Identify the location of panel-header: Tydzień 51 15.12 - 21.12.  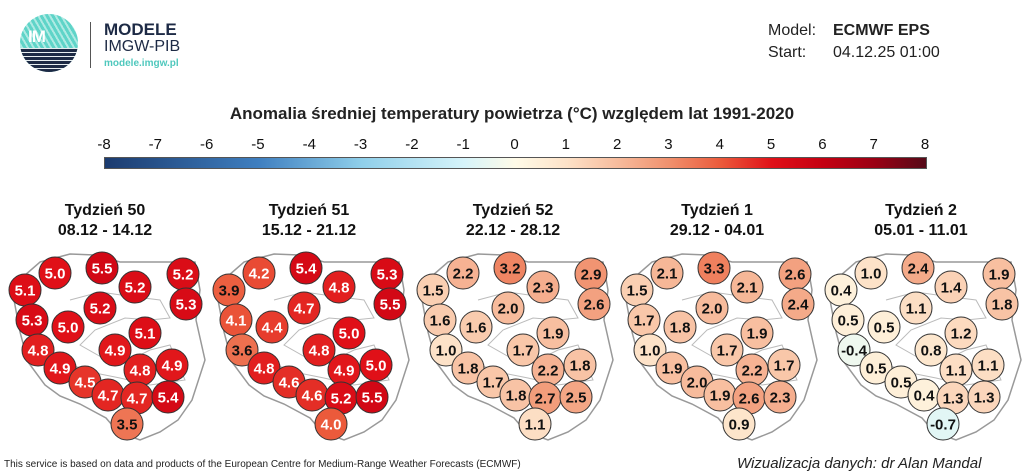
(309, 221).